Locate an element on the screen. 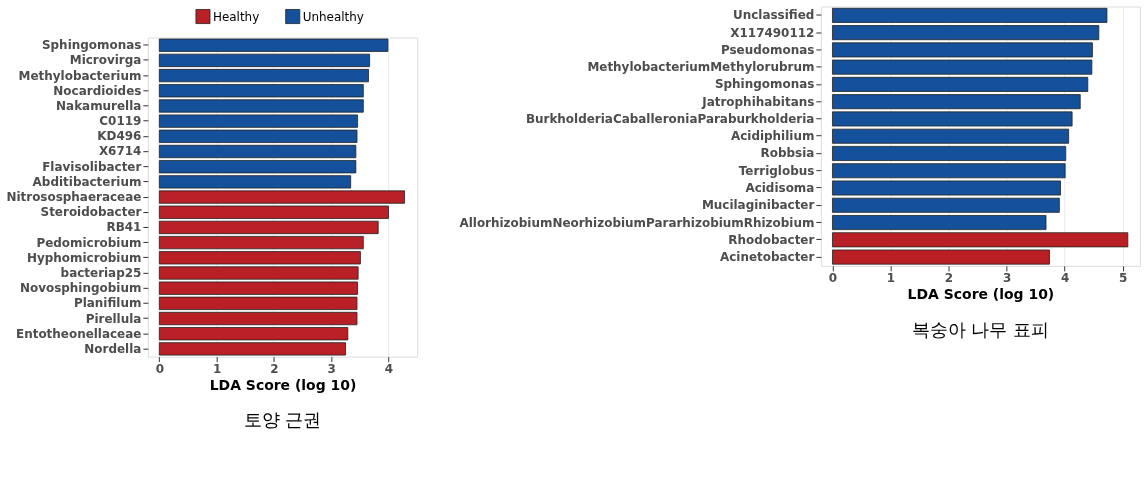 The height and width of the screenshot is (486, 1146). y-tick-label: Jatrophihabitans is located at coordinates (758, 101).